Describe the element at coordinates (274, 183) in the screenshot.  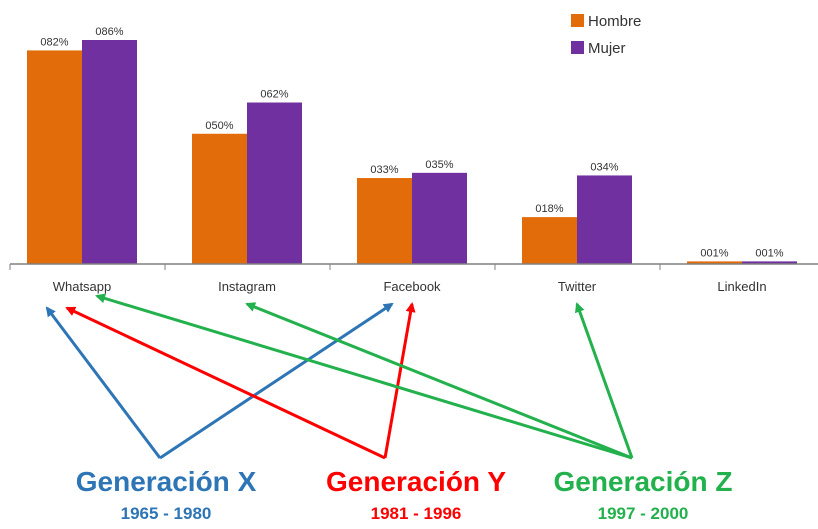
I see `bar-mujer-instagram` at that location.